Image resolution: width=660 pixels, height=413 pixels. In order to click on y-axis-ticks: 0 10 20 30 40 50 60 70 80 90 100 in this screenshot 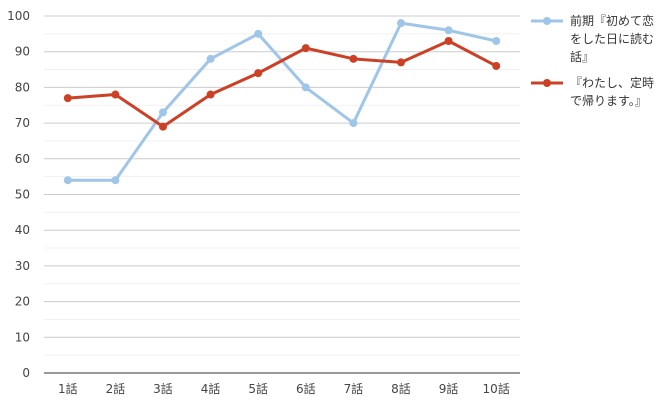, I will do `click(18, 194)`.